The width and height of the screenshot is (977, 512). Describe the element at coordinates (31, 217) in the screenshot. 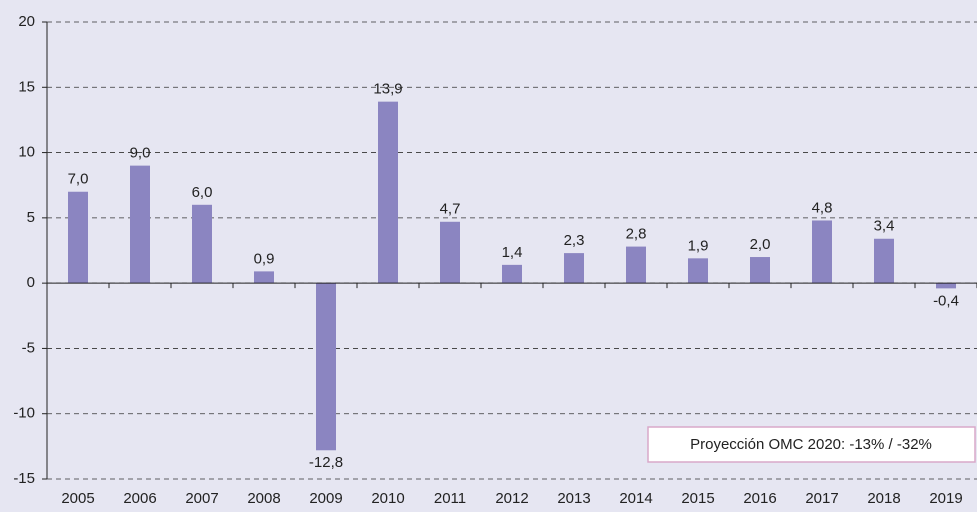

I see `y-tick-label: 5` at that location.